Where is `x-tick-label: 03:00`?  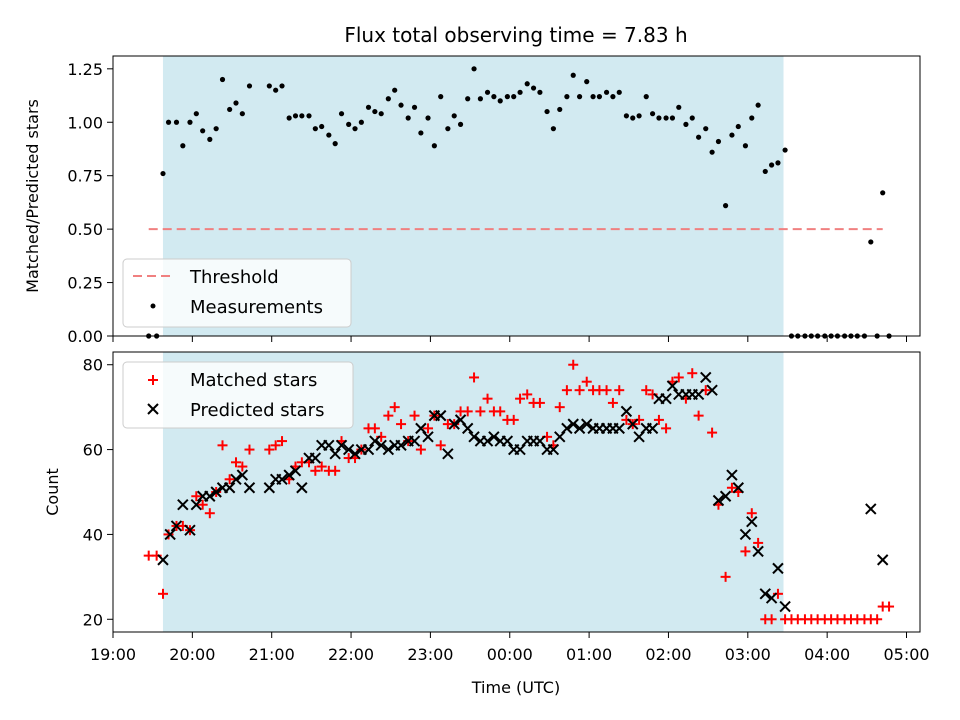 x-tick-label: 03:00 is located at coordinates (748, 654).